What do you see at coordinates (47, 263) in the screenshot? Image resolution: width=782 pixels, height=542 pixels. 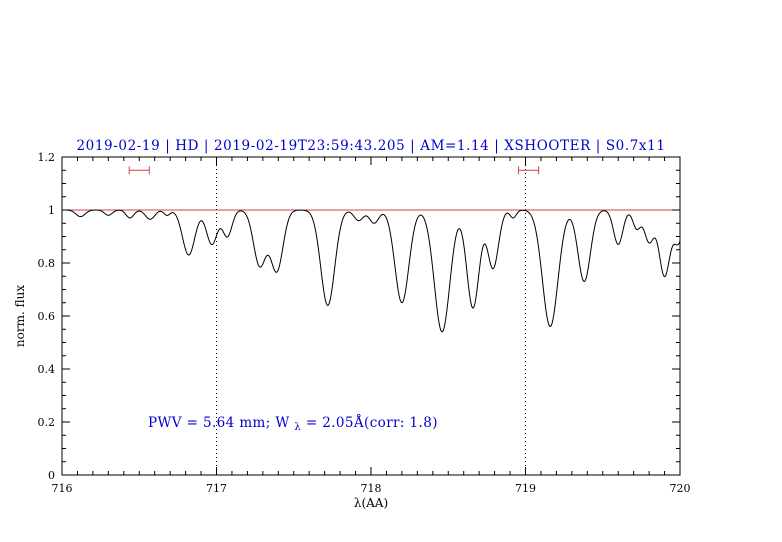 I see `y-tick-label: 0.8` at bounding box center [47, 263].